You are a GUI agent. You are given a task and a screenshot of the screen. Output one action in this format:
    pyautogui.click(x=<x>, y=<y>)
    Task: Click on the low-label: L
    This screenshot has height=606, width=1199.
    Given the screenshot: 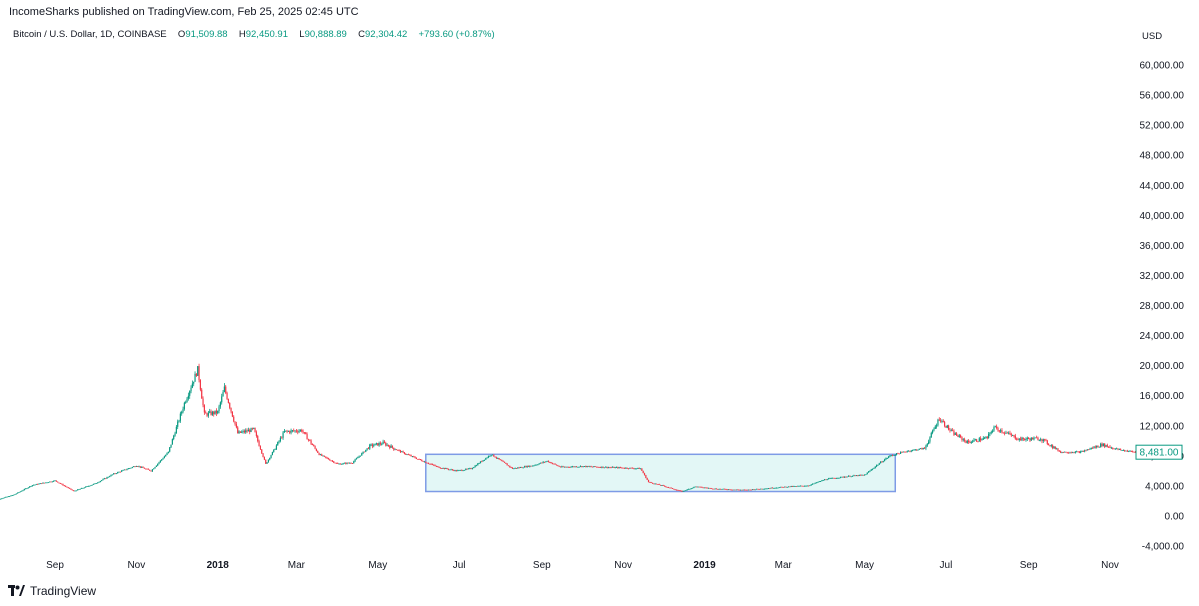 What is the action you would take?
    pyautogui.click(x=302, y=34)
    